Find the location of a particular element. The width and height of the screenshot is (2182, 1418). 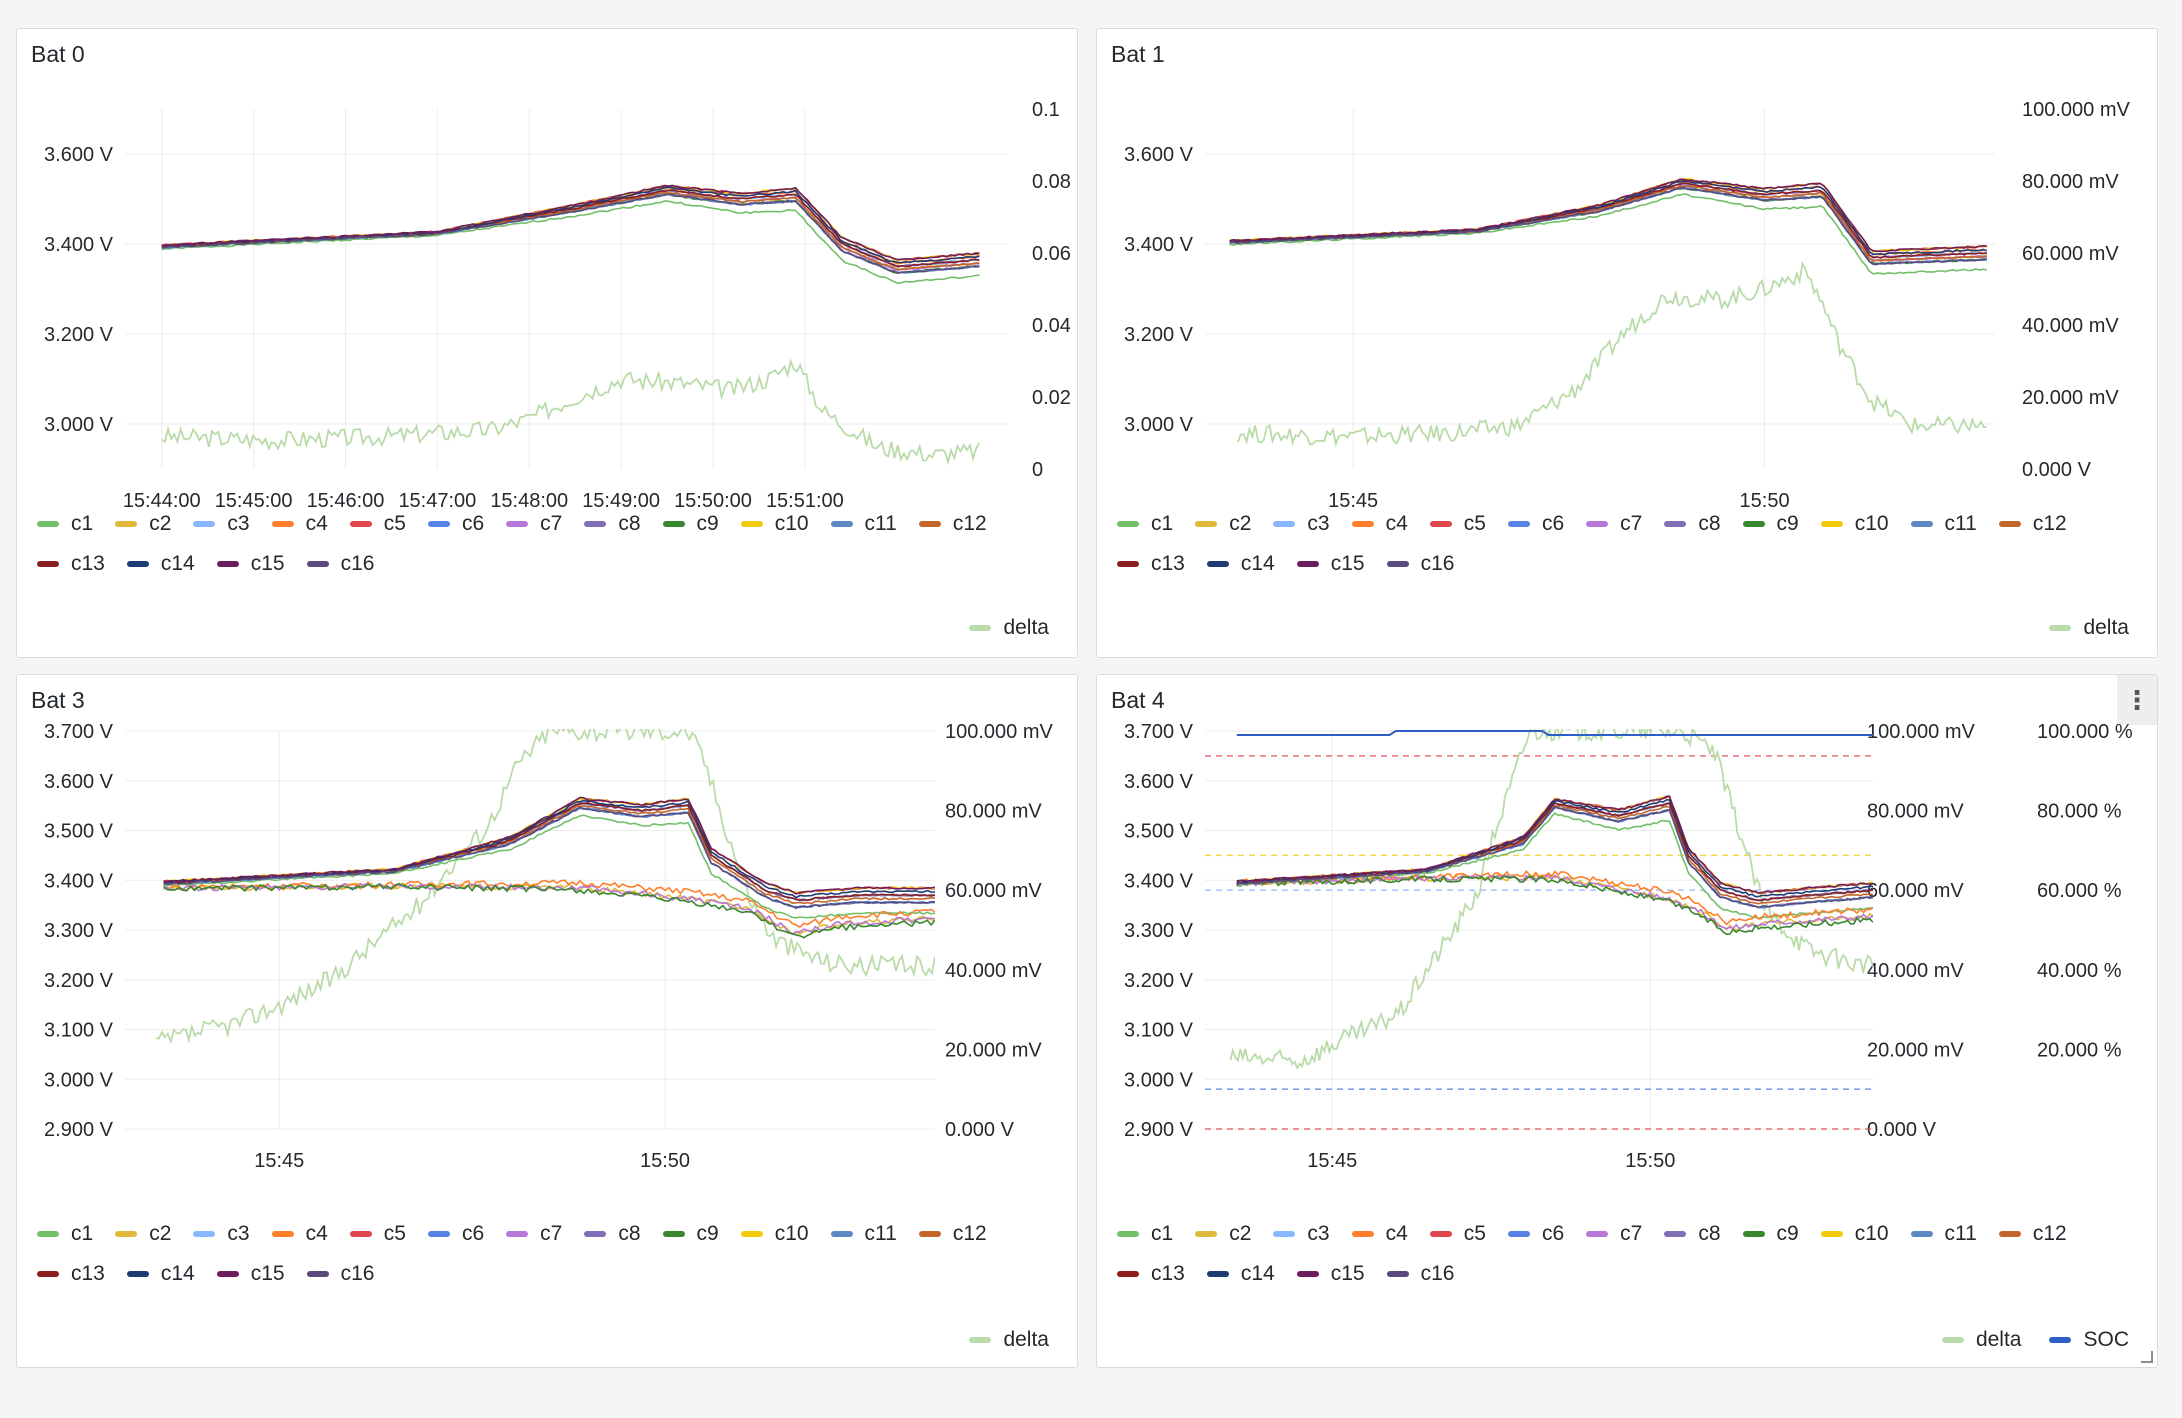

series-c8 is located at coordinates (1608, 220).